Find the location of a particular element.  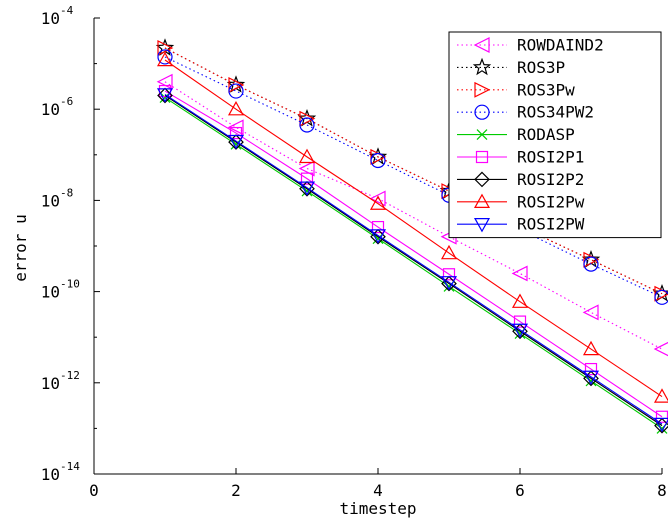

legend-label: ROWDAIND2 is located at coordinates (560, 45).